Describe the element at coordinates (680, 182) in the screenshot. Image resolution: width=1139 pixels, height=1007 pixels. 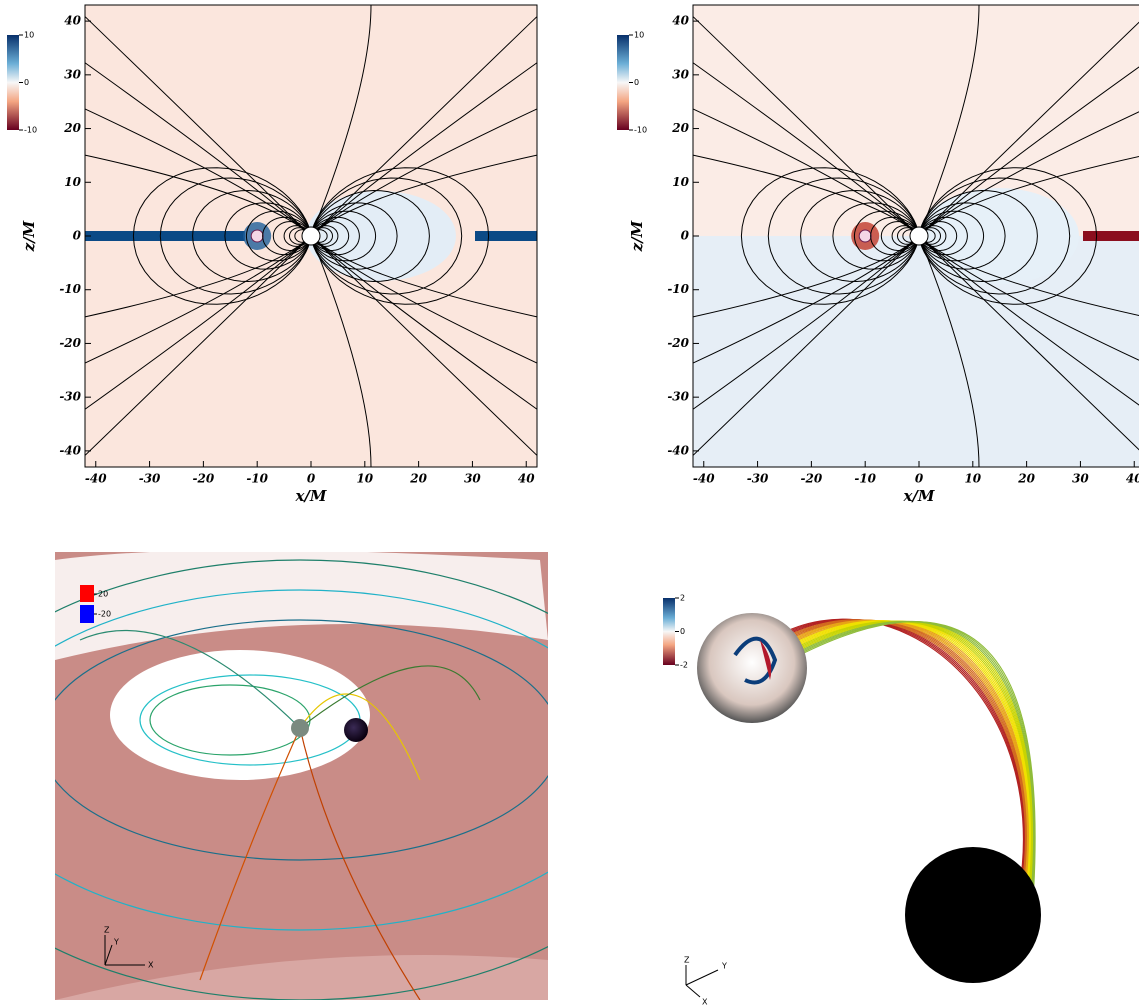
I see `y-tick-label: 10` at that location.